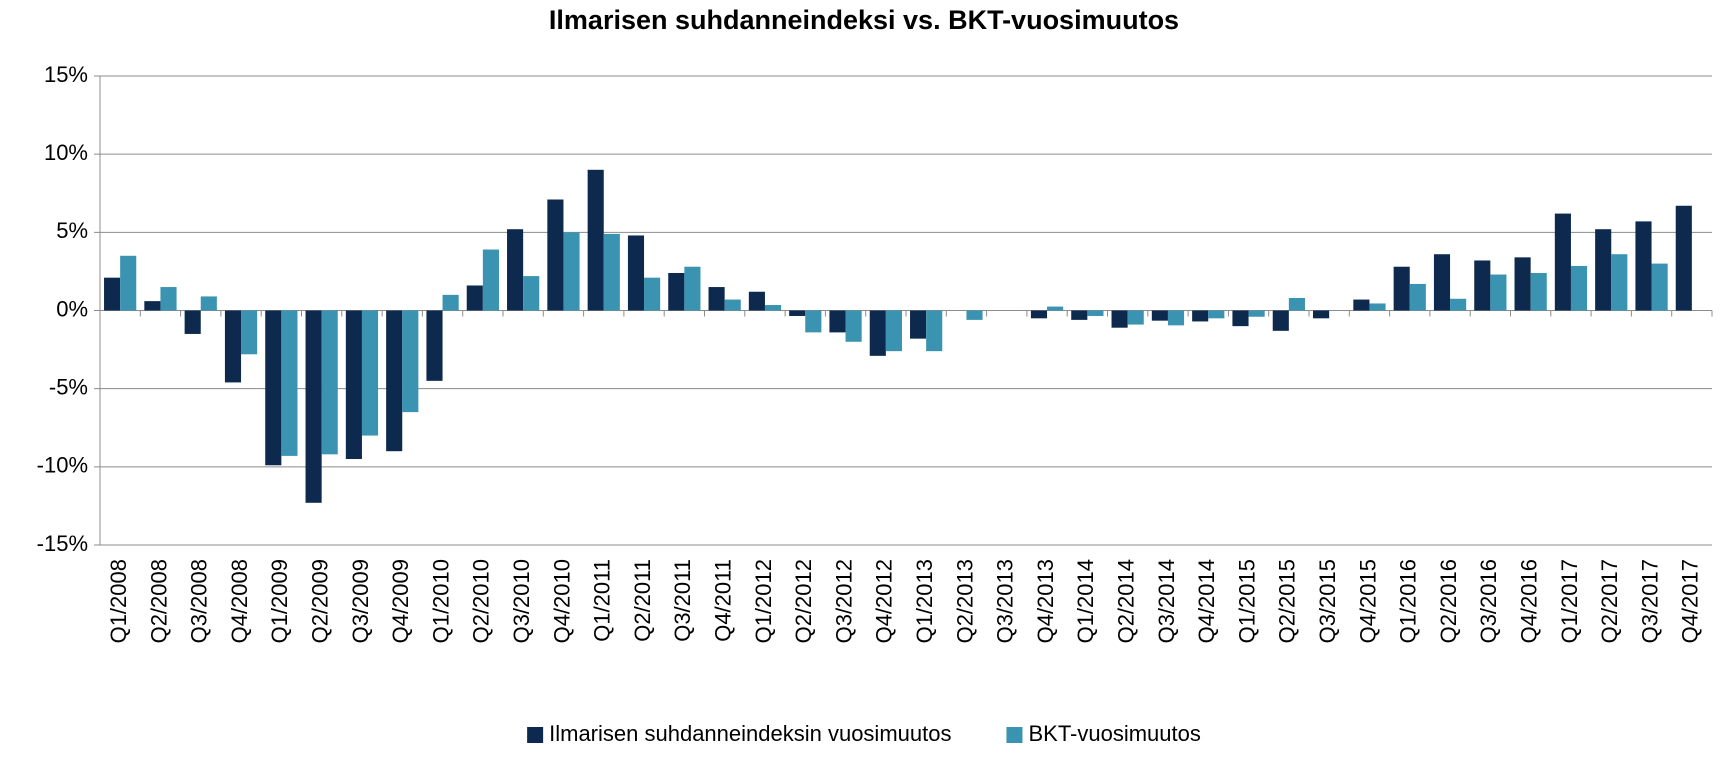 This screenshot has width=1729, height=762. Describe the element at coordinates (62, 465) in the screenshot. I see `y-tick-label: -10%` at that location.